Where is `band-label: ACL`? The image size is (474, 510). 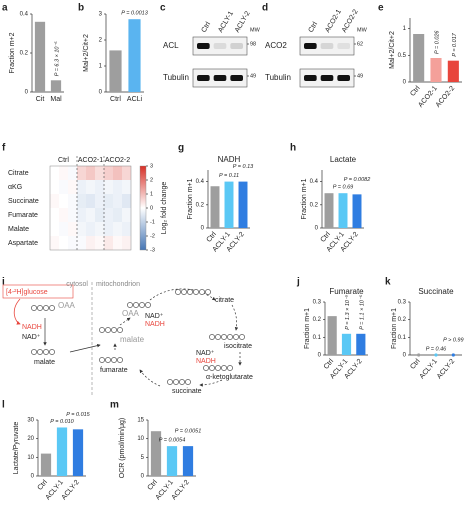
band-label: ACL is located at coordinates (171, 45).